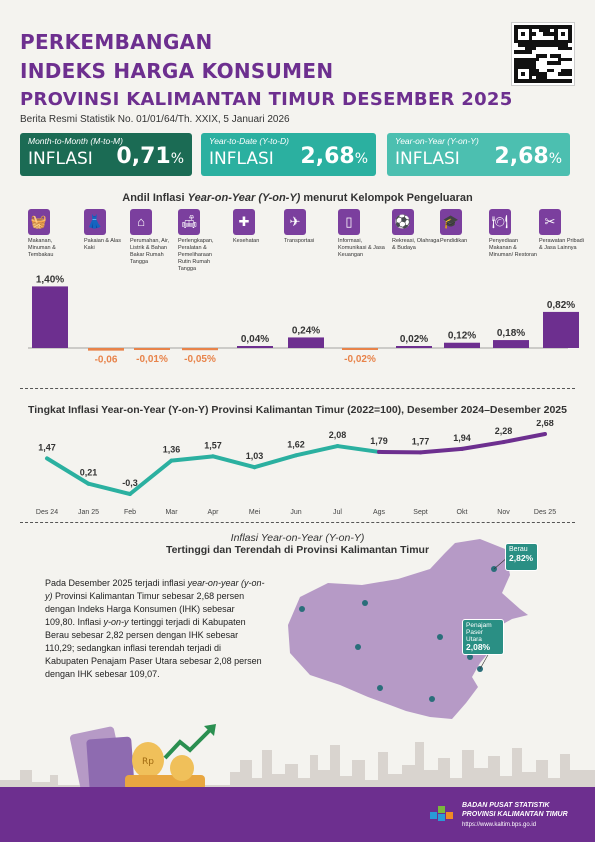  What do you see at coordinates (75, 141) in the screenshot?
I see `inflation-period-label: Month-to-Month (M-to-M)` at bounding box center [75, 141].